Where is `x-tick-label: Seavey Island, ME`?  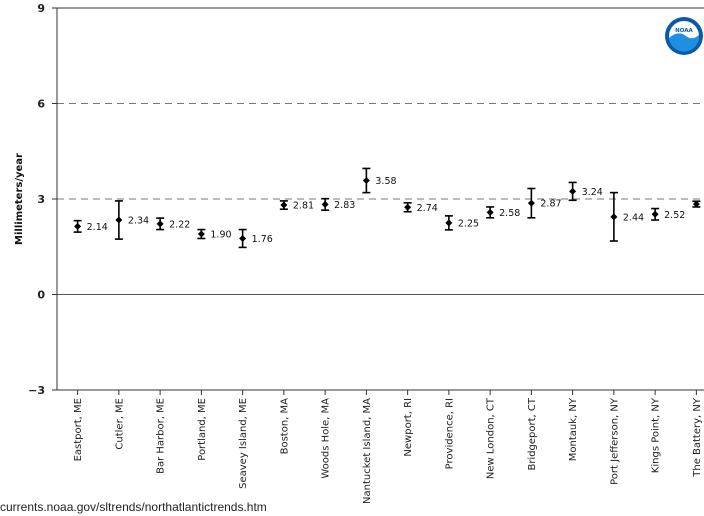 x-tick-label: Seavey Island, ME is located at coordinates (243, 443).